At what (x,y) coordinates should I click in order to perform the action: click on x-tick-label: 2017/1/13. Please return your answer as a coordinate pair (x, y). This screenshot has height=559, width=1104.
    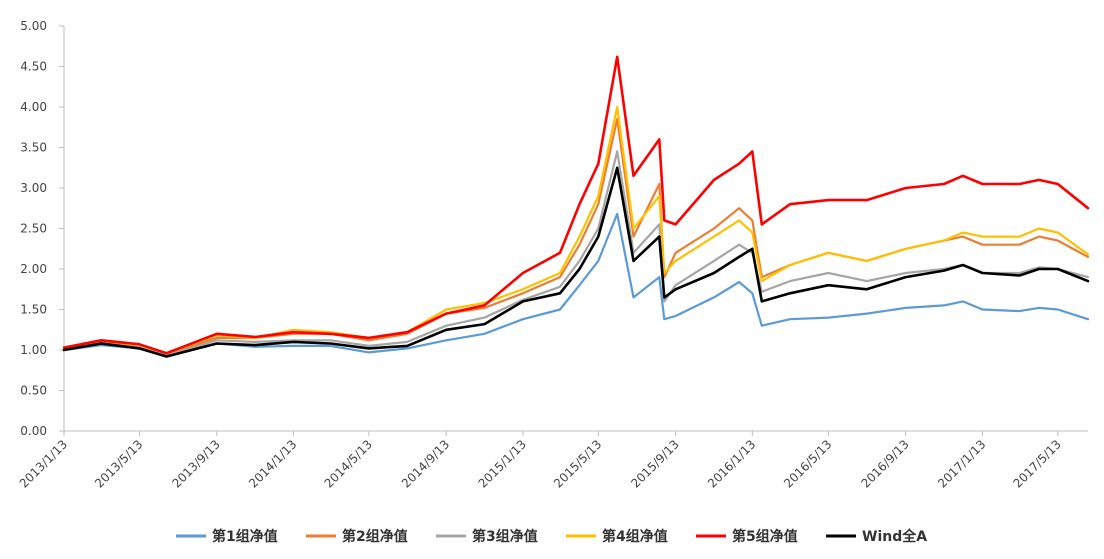
    Looking at the image, I should click on (961, 463).